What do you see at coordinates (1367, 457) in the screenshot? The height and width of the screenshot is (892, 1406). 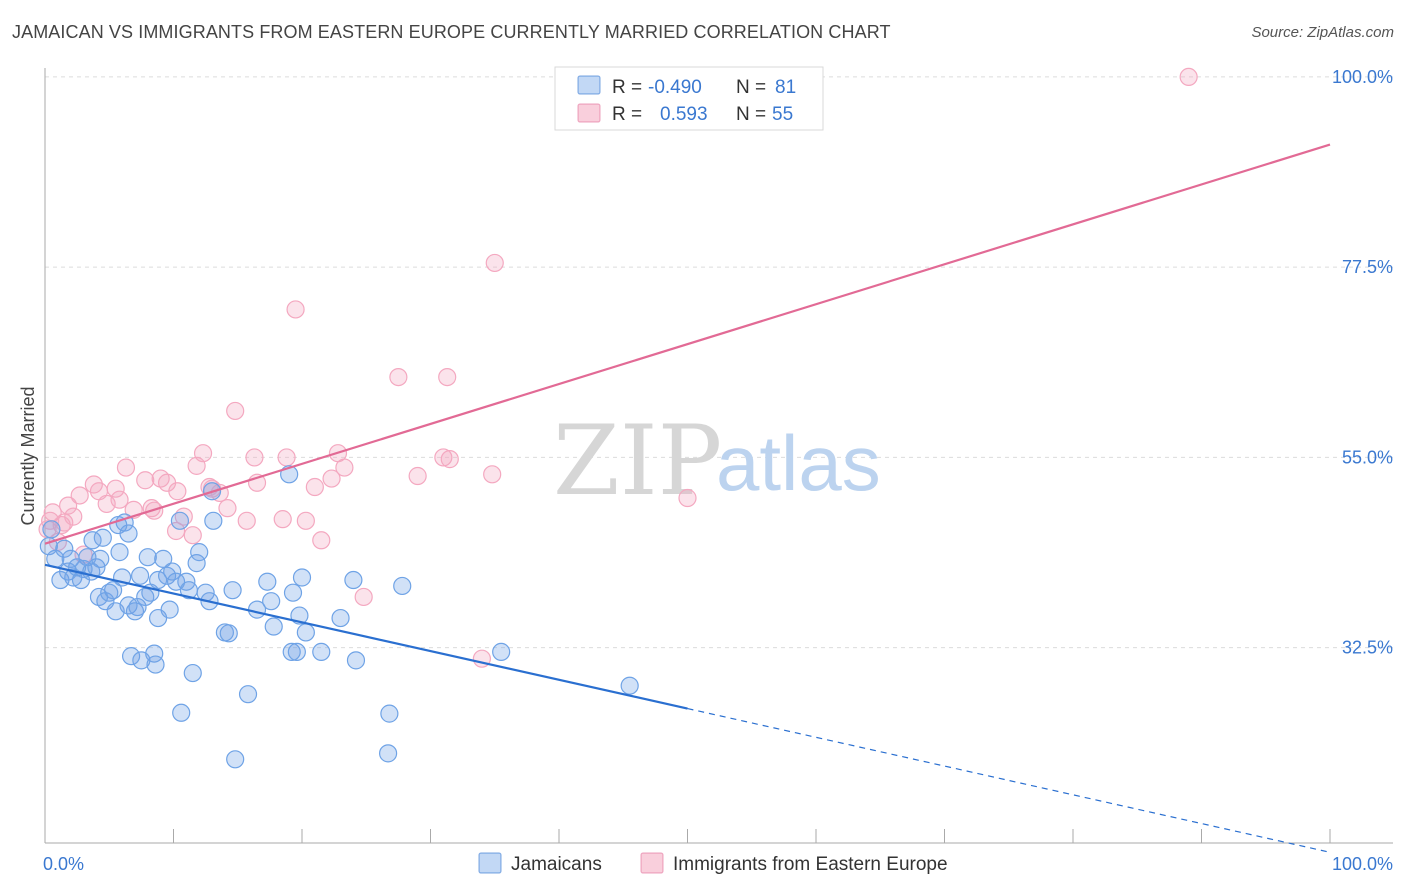 I see `y-tick-label: 55.0%` at bounding box center [1367, 457].